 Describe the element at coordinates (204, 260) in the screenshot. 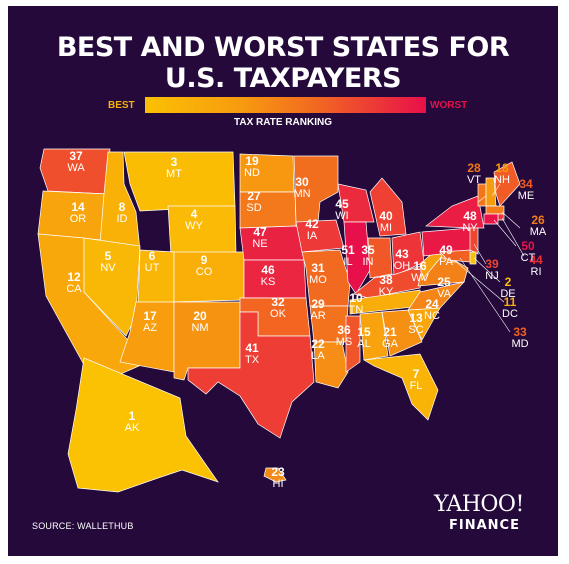

I see `state-rank-co: 9` at that location.